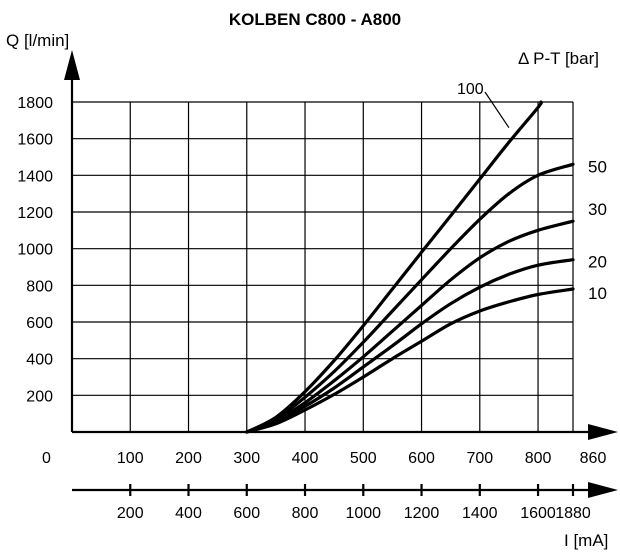 This screenshot has height=553, width=620. Describe the element at coordinates (558, 58) in the screenshot. I see `series-axis-label: Δ P-T [bar]` at that location.